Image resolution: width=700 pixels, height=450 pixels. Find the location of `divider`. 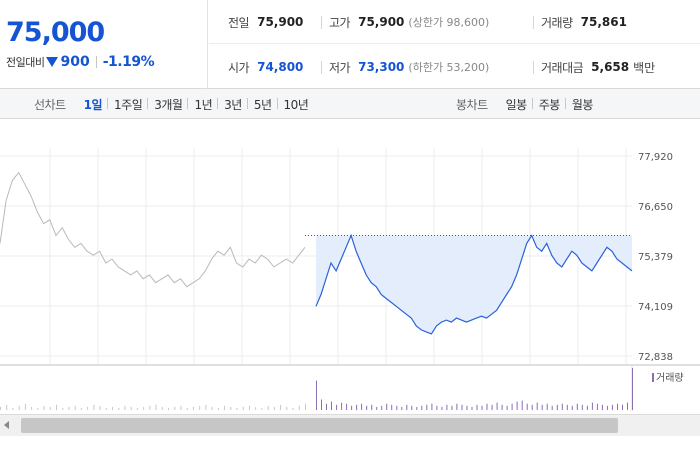

divider is located at coordinates (96, 62).